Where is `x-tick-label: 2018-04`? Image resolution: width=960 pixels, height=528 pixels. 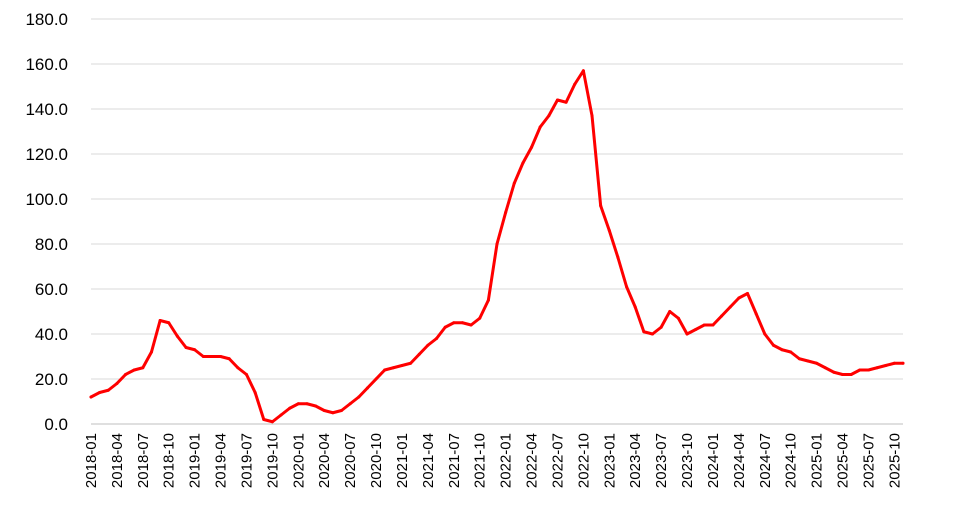
x-tick-label: 2018-04 is located at coordinates (117, 460).